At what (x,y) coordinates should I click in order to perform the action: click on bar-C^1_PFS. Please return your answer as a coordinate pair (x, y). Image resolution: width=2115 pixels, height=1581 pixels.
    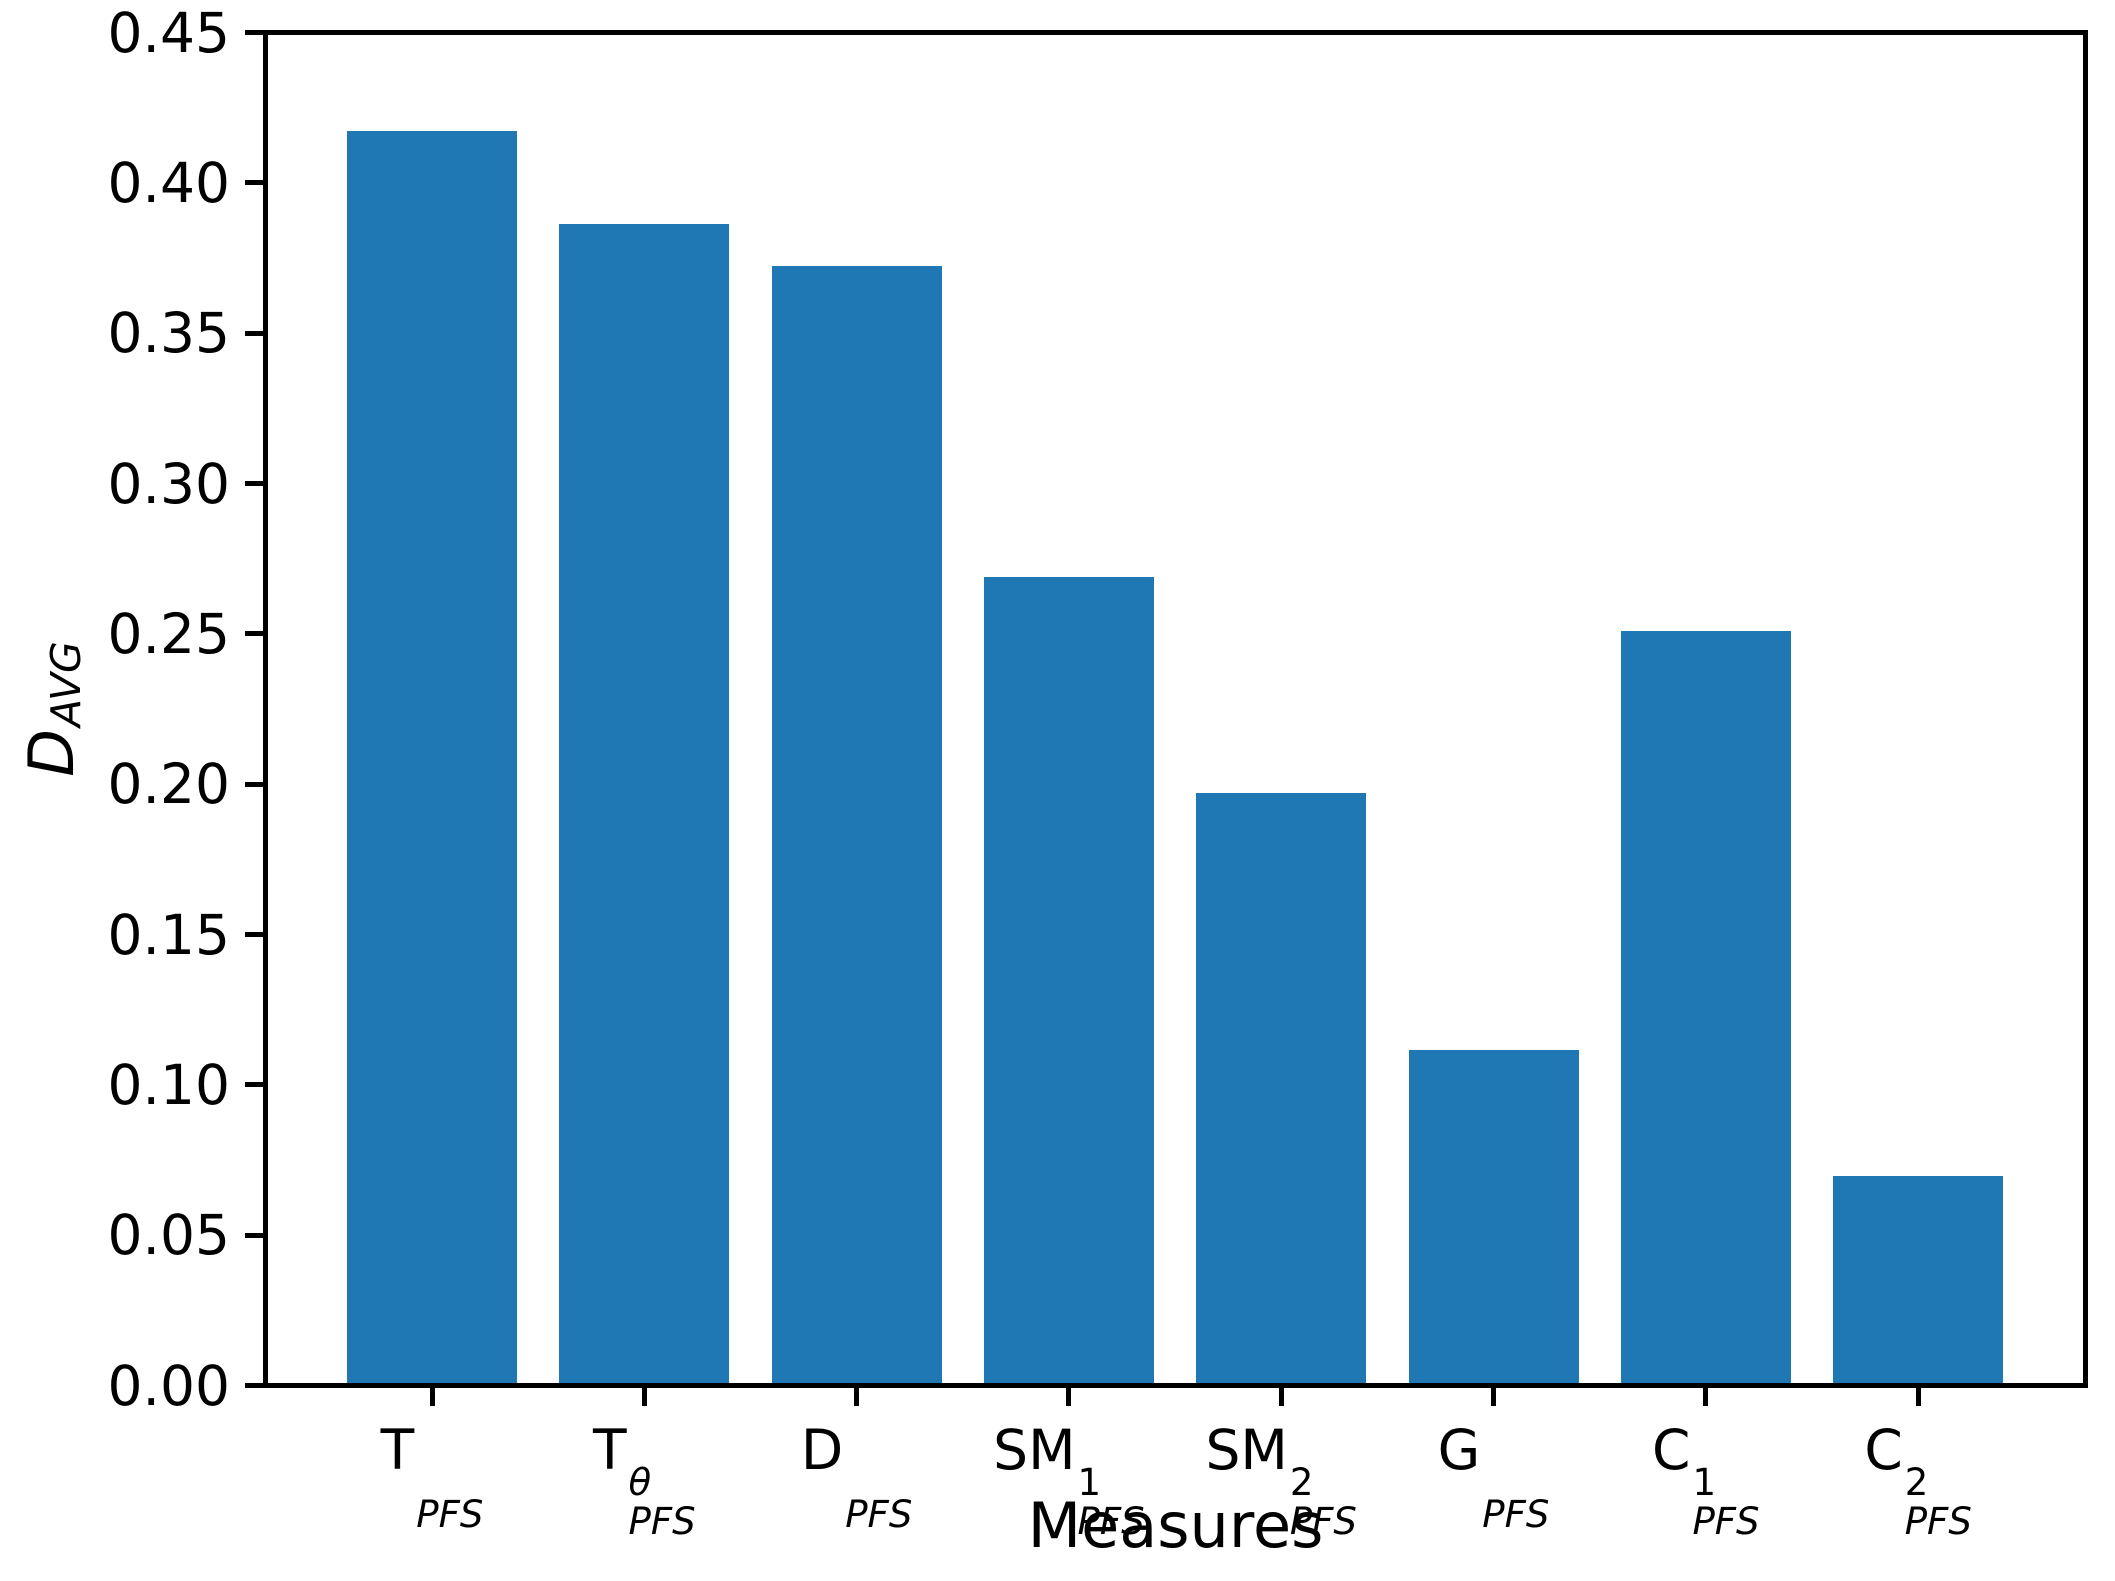
    Looking at the image, I should click on (1705, 1007).